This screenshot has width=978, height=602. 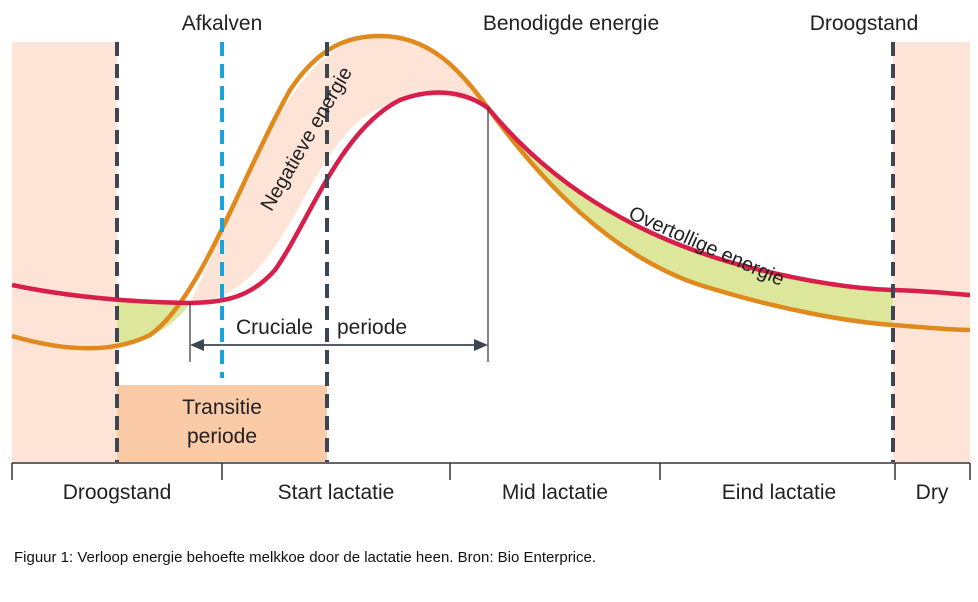 I want to click on surplus-energy-area-right, so click(x=690, y=216).